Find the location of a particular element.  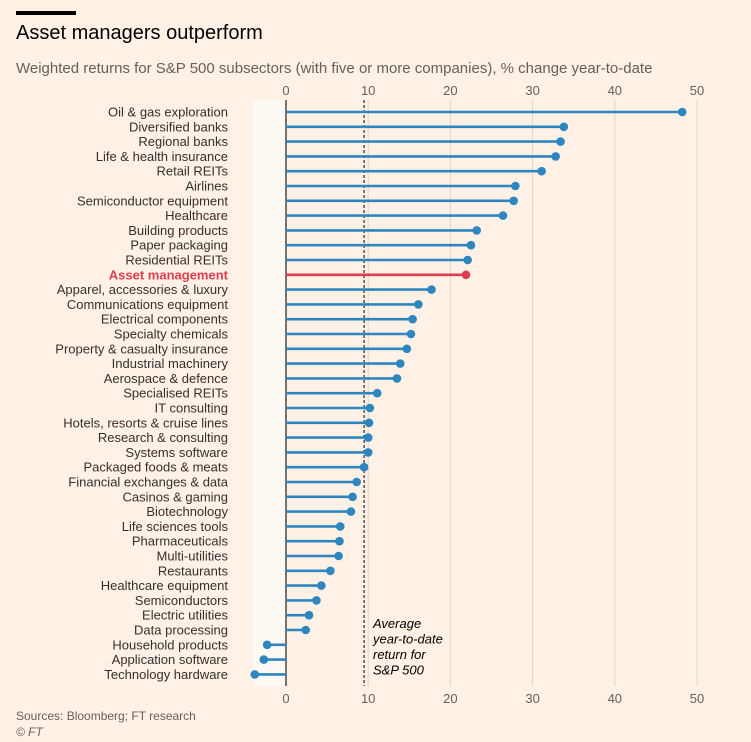

title-rule is located at coordinates (46, 13).